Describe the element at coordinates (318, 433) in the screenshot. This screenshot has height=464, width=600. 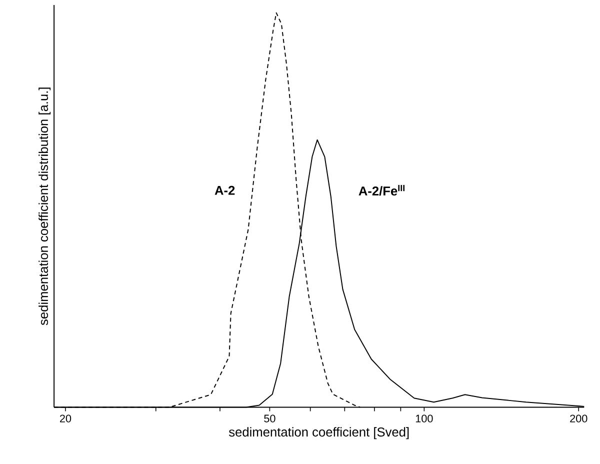
I see `x-axis-title: sedimentation coefficient [Sved]` at that location.